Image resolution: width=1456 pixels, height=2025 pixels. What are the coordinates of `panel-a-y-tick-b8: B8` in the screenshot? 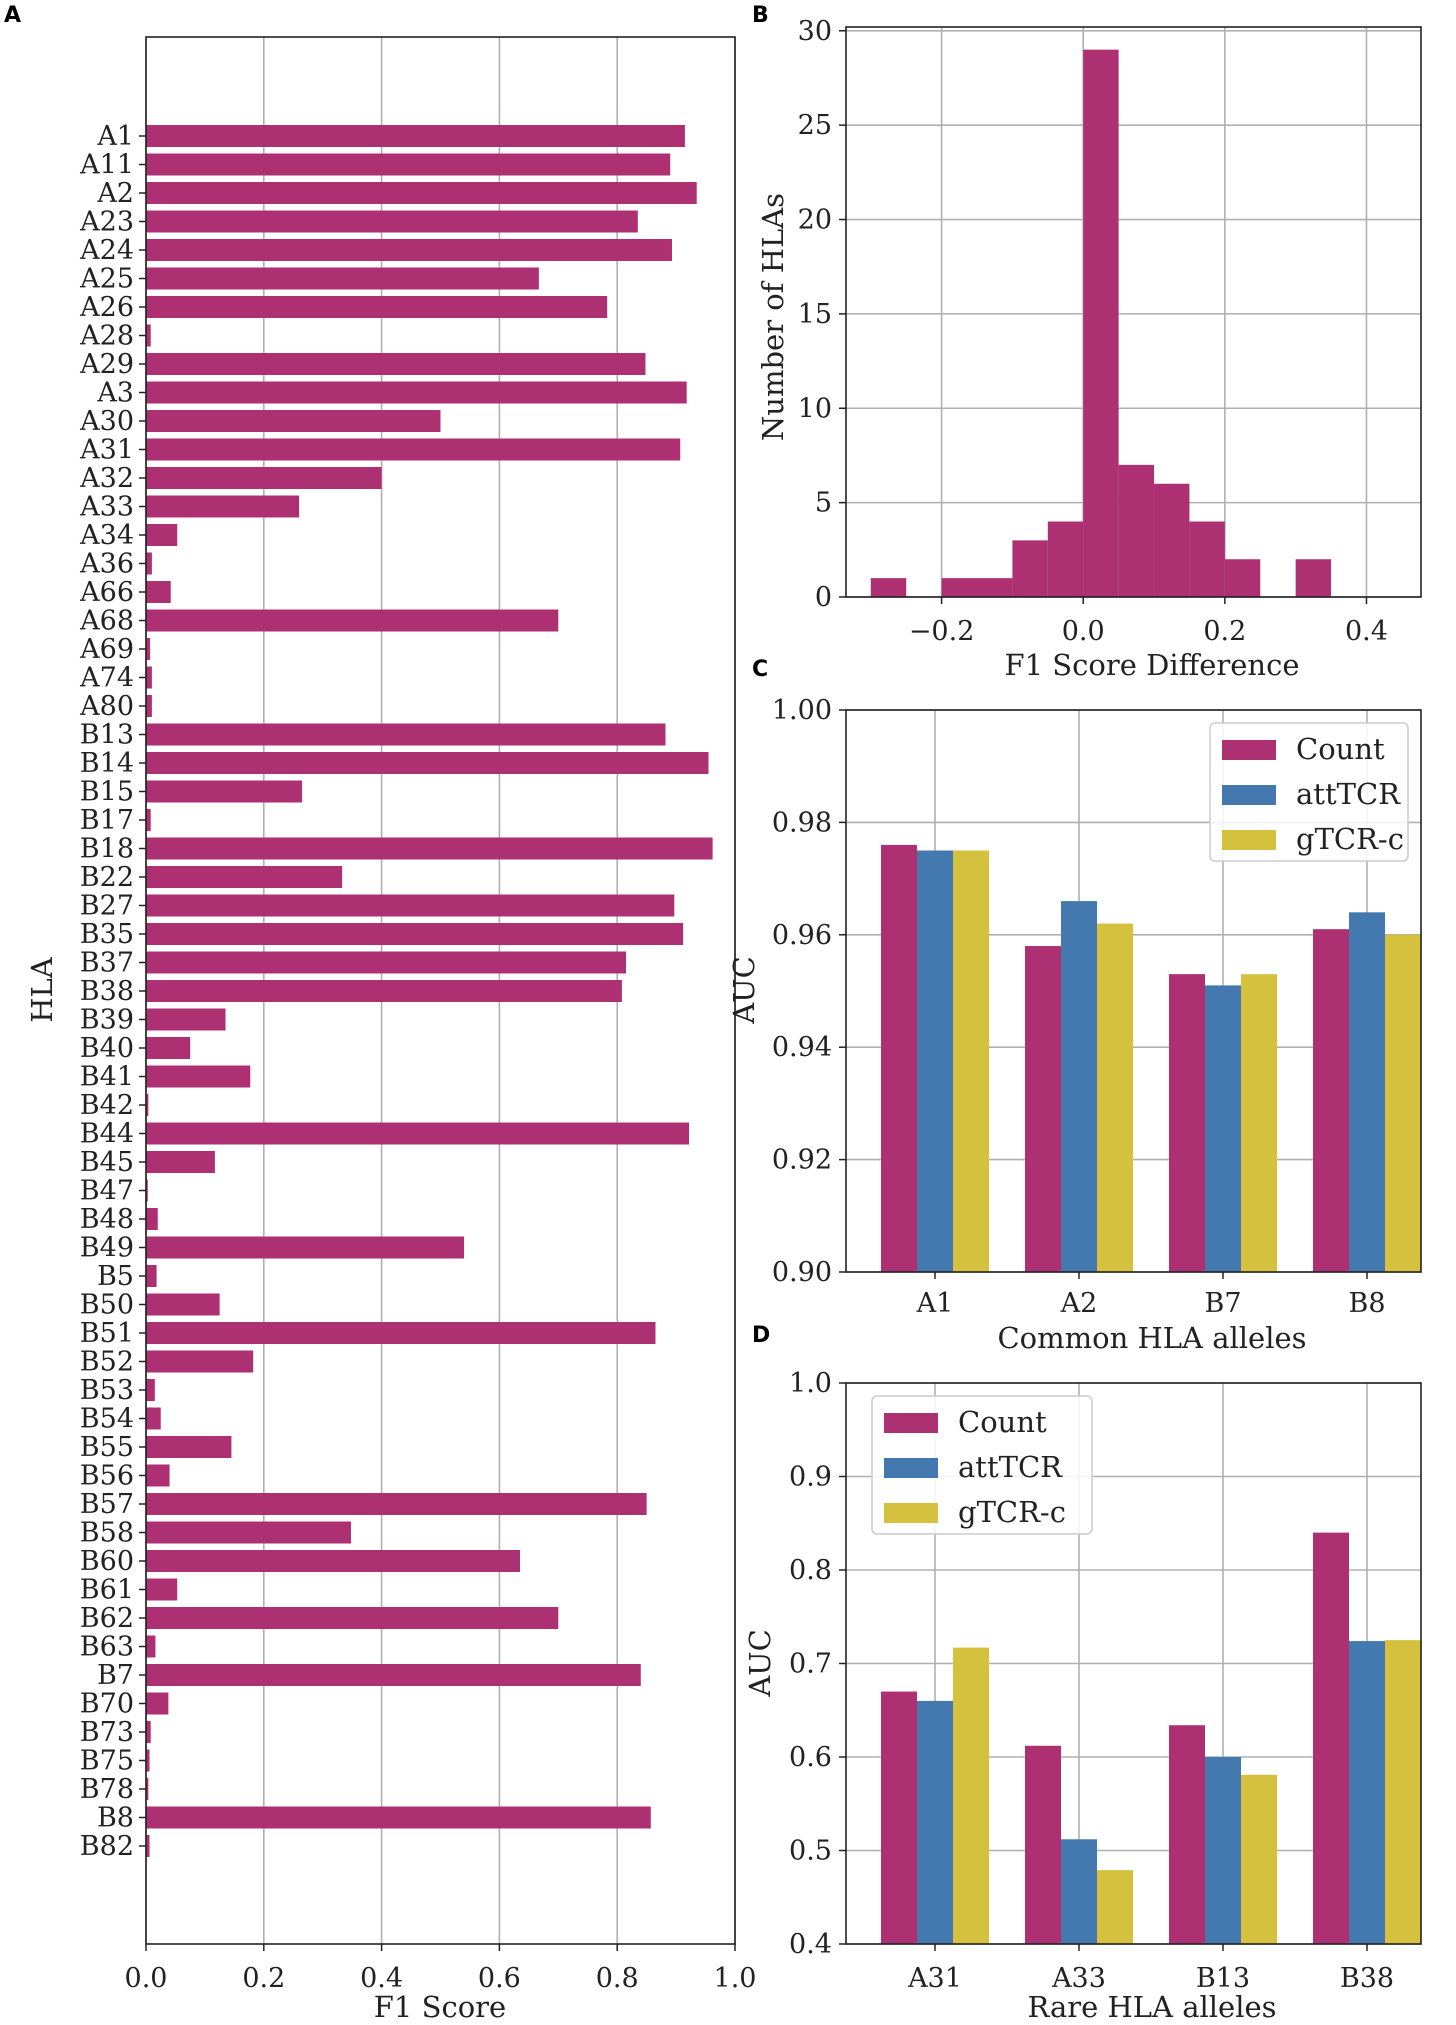 It's located at (115, 1818).